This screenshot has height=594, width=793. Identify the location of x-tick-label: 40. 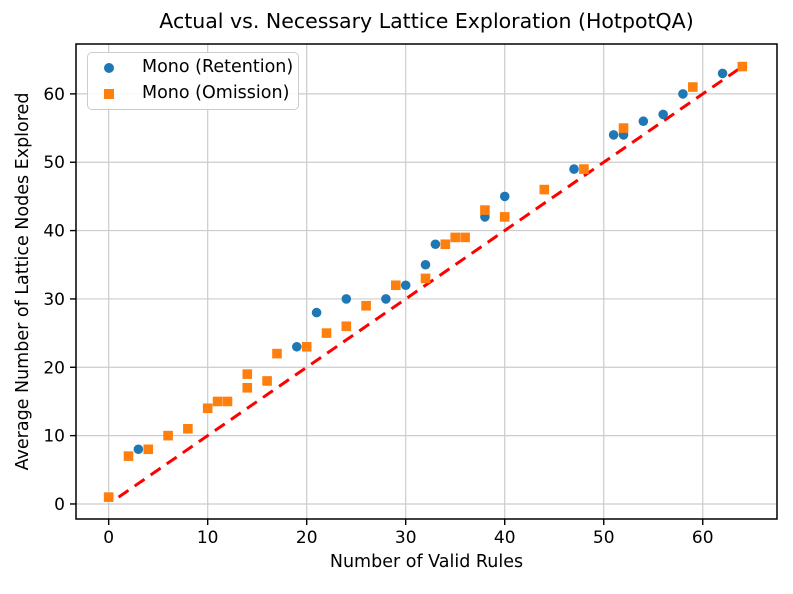
(505, 538).